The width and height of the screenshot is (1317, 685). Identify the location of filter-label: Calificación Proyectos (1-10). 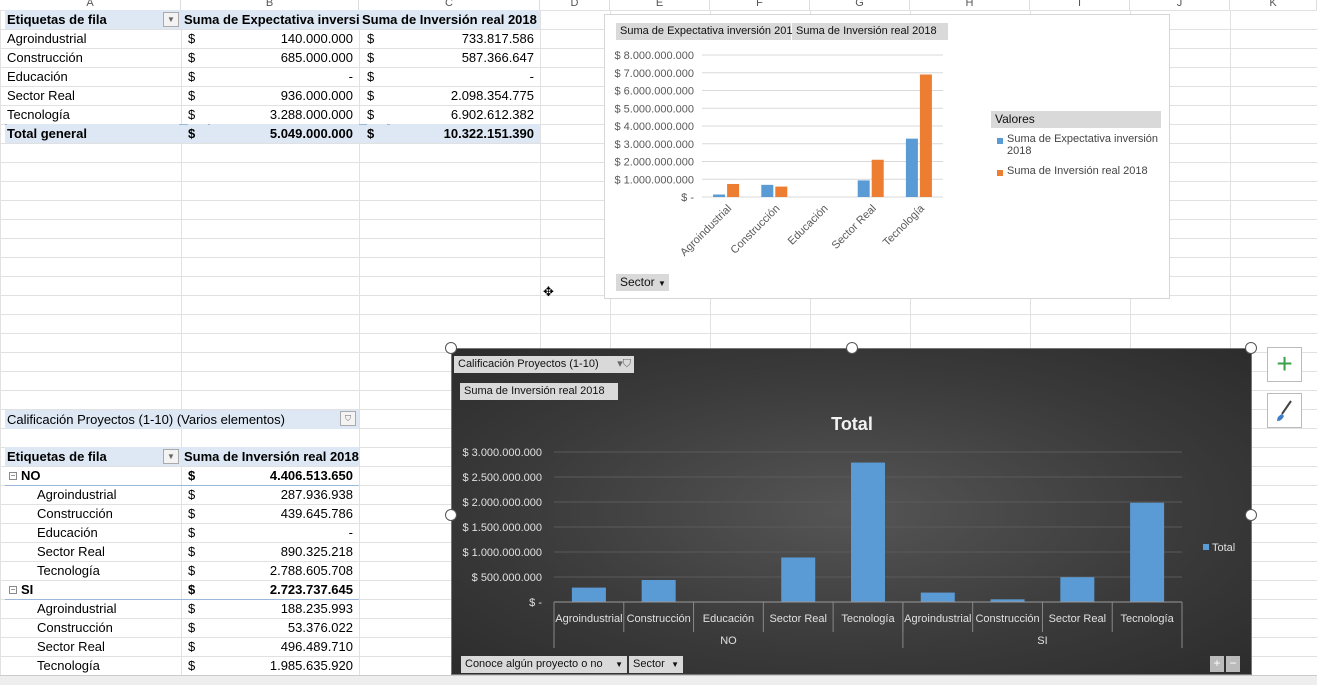
(90, 419).